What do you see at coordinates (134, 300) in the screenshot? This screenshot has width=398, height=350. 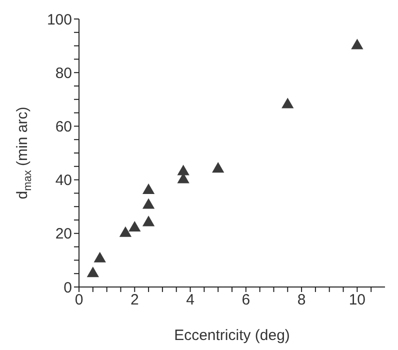 I see `x-tick-label: 2` at bounding box center [134, 300].